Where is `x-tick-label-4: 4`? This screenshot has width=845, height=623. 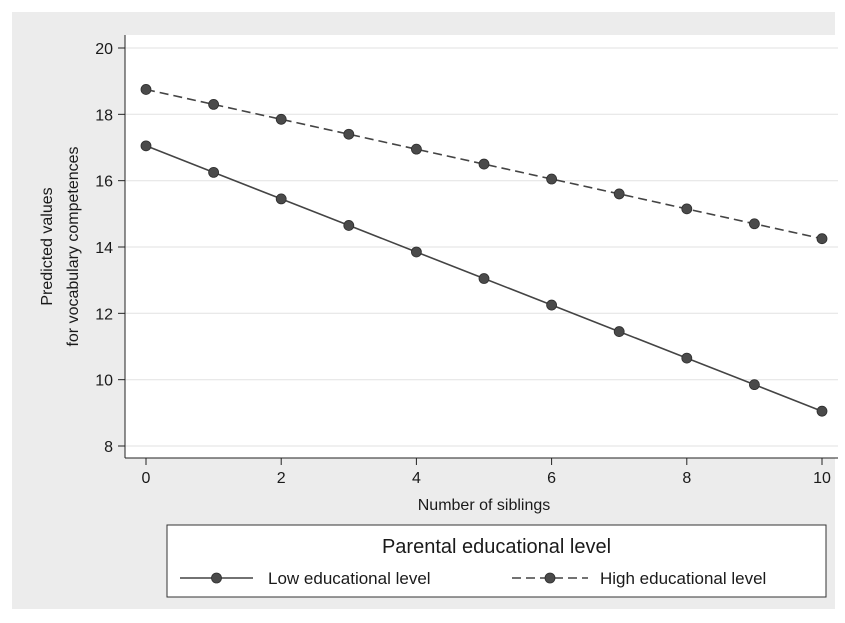 x-tick-label-4: 4 is located at coordinates (416, 478).